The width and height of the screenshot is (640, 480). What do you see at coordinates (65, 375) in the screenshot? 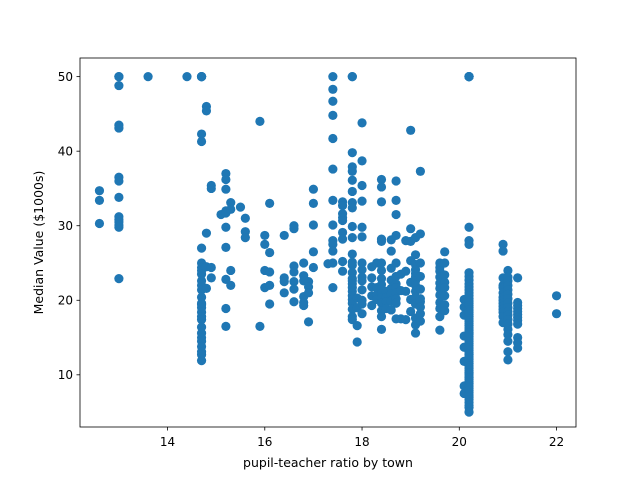
I see `y-tick-label: 10` at bounding box center [65, 375].